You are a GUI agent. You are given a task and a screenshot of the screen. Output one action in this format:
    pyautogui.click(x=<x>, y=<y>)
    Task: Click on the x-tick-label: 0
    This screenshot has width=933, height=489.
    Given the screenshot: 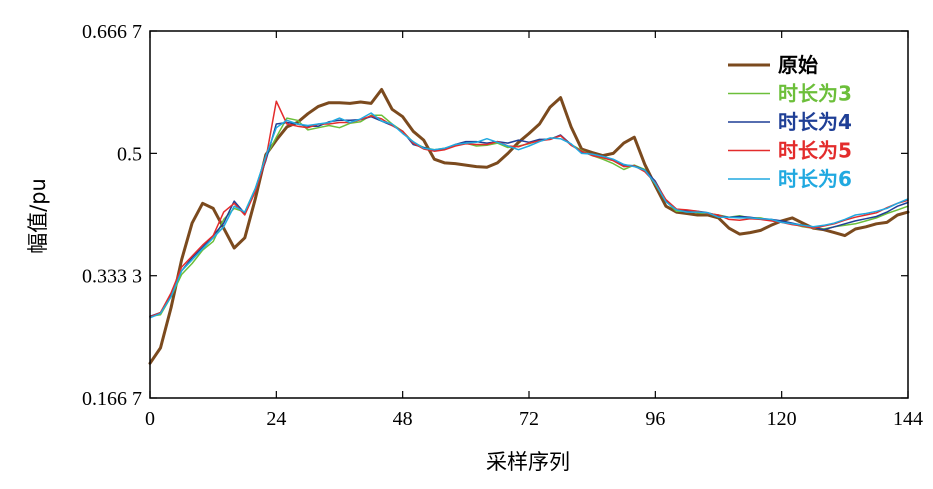 What is the action you would take?
    pyautogui.click(x=150, y=419)
    